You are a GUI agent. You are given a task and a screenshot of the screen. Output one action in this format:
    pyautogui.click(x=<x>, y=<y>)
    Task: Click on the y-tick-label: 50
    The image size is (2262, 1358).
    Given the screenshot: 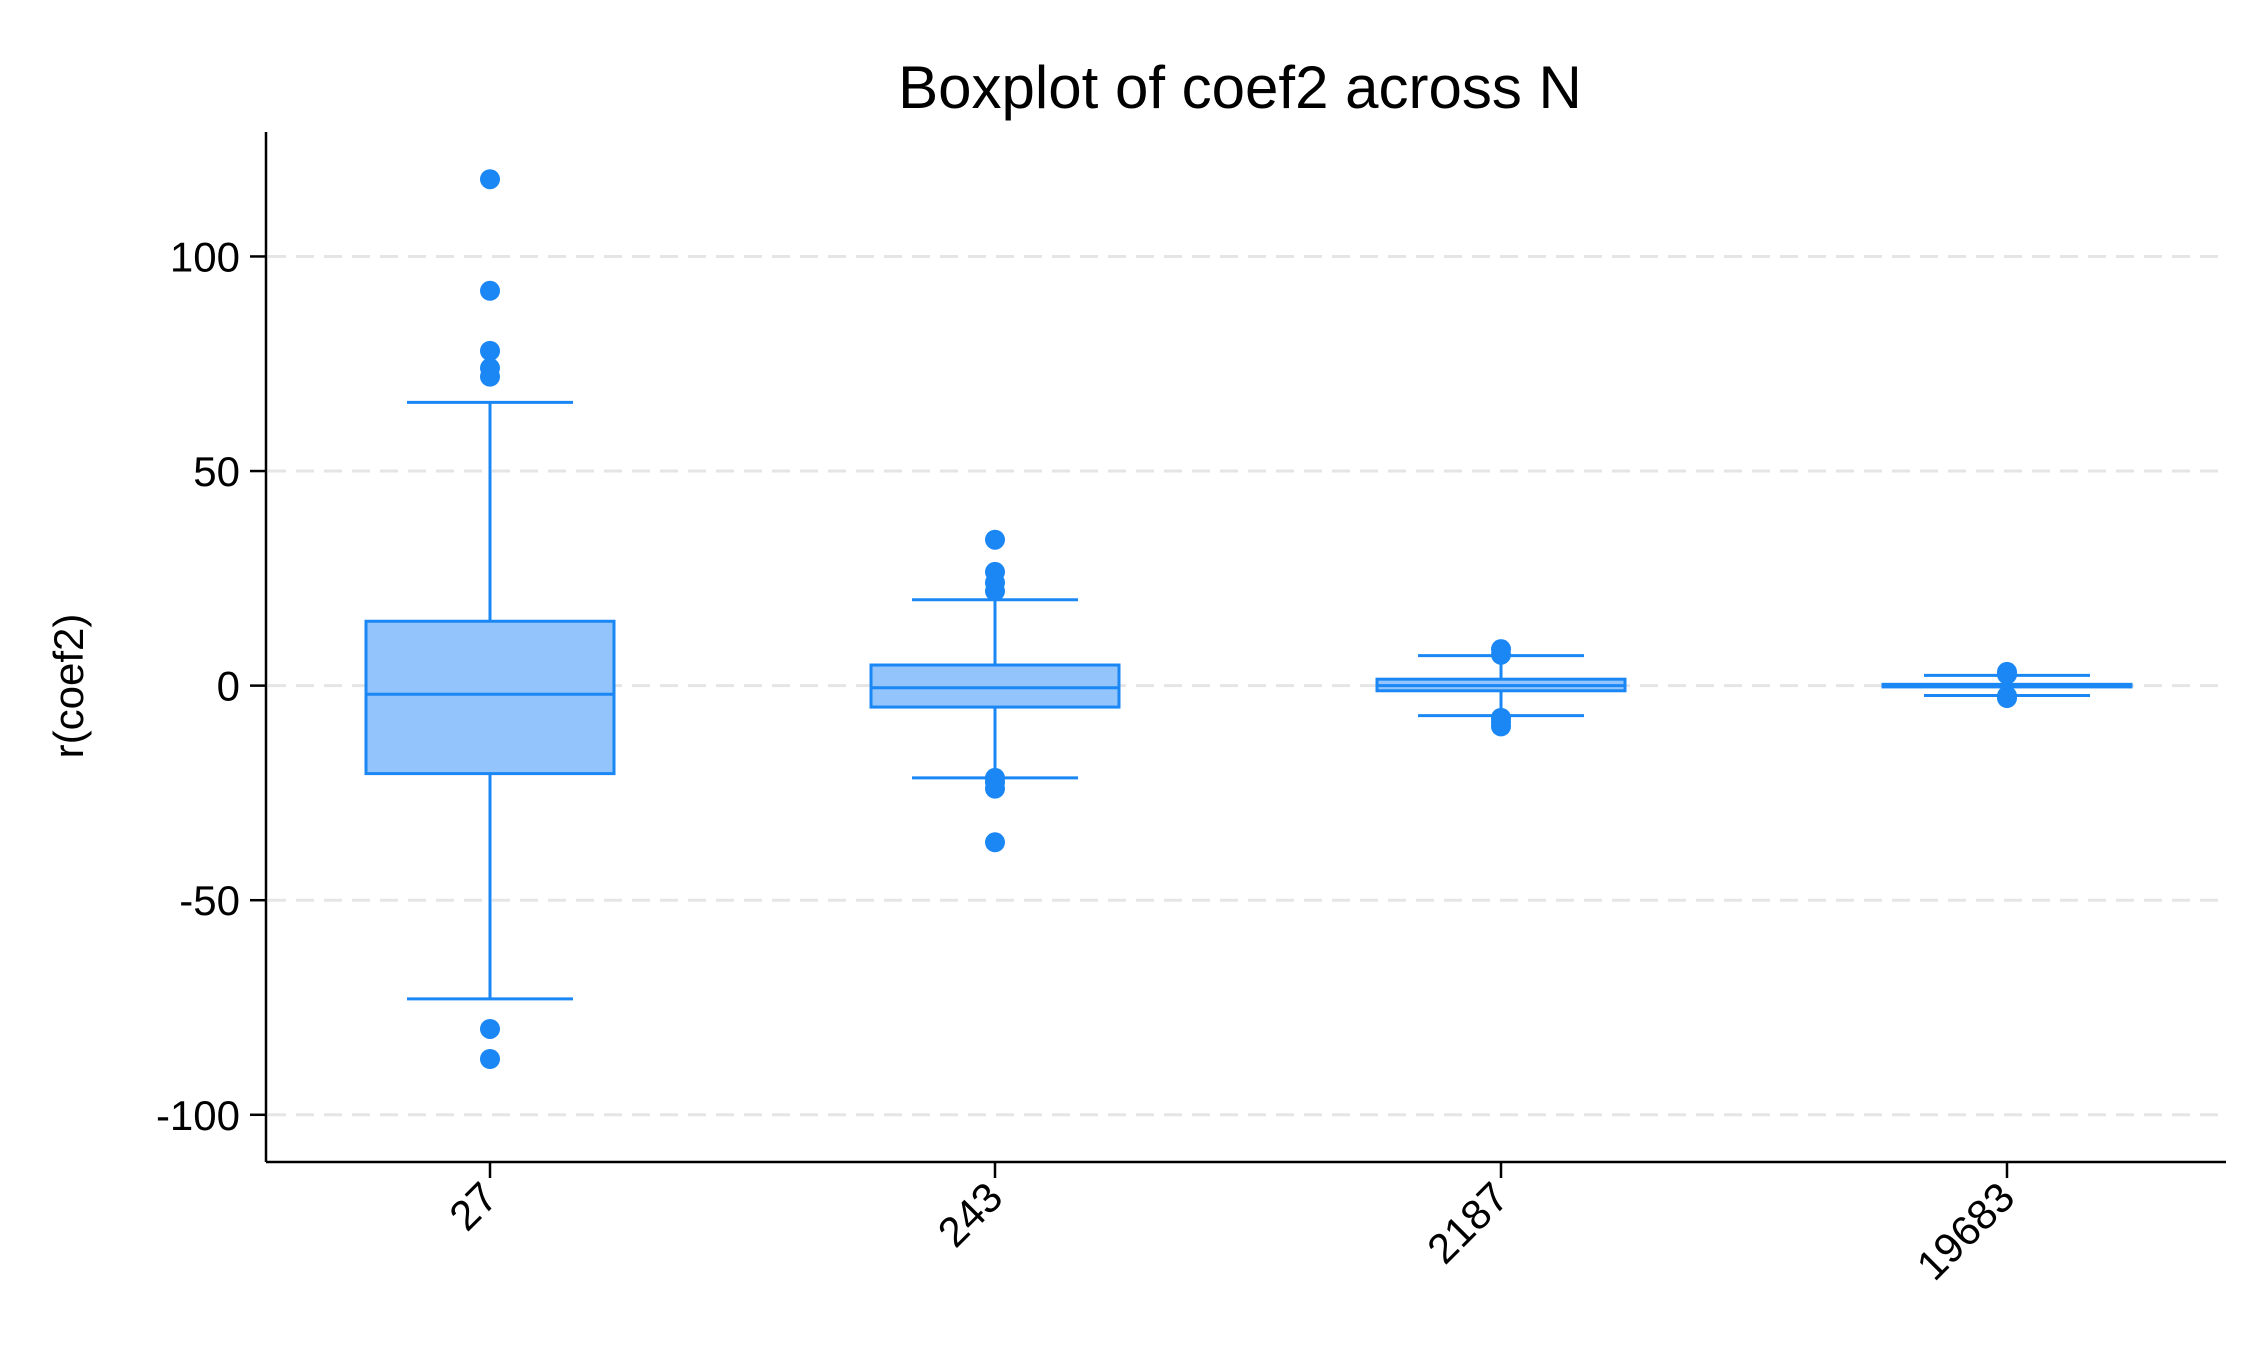 What is the action you would take?
    pyautogui.click(x=216, y=471)
    